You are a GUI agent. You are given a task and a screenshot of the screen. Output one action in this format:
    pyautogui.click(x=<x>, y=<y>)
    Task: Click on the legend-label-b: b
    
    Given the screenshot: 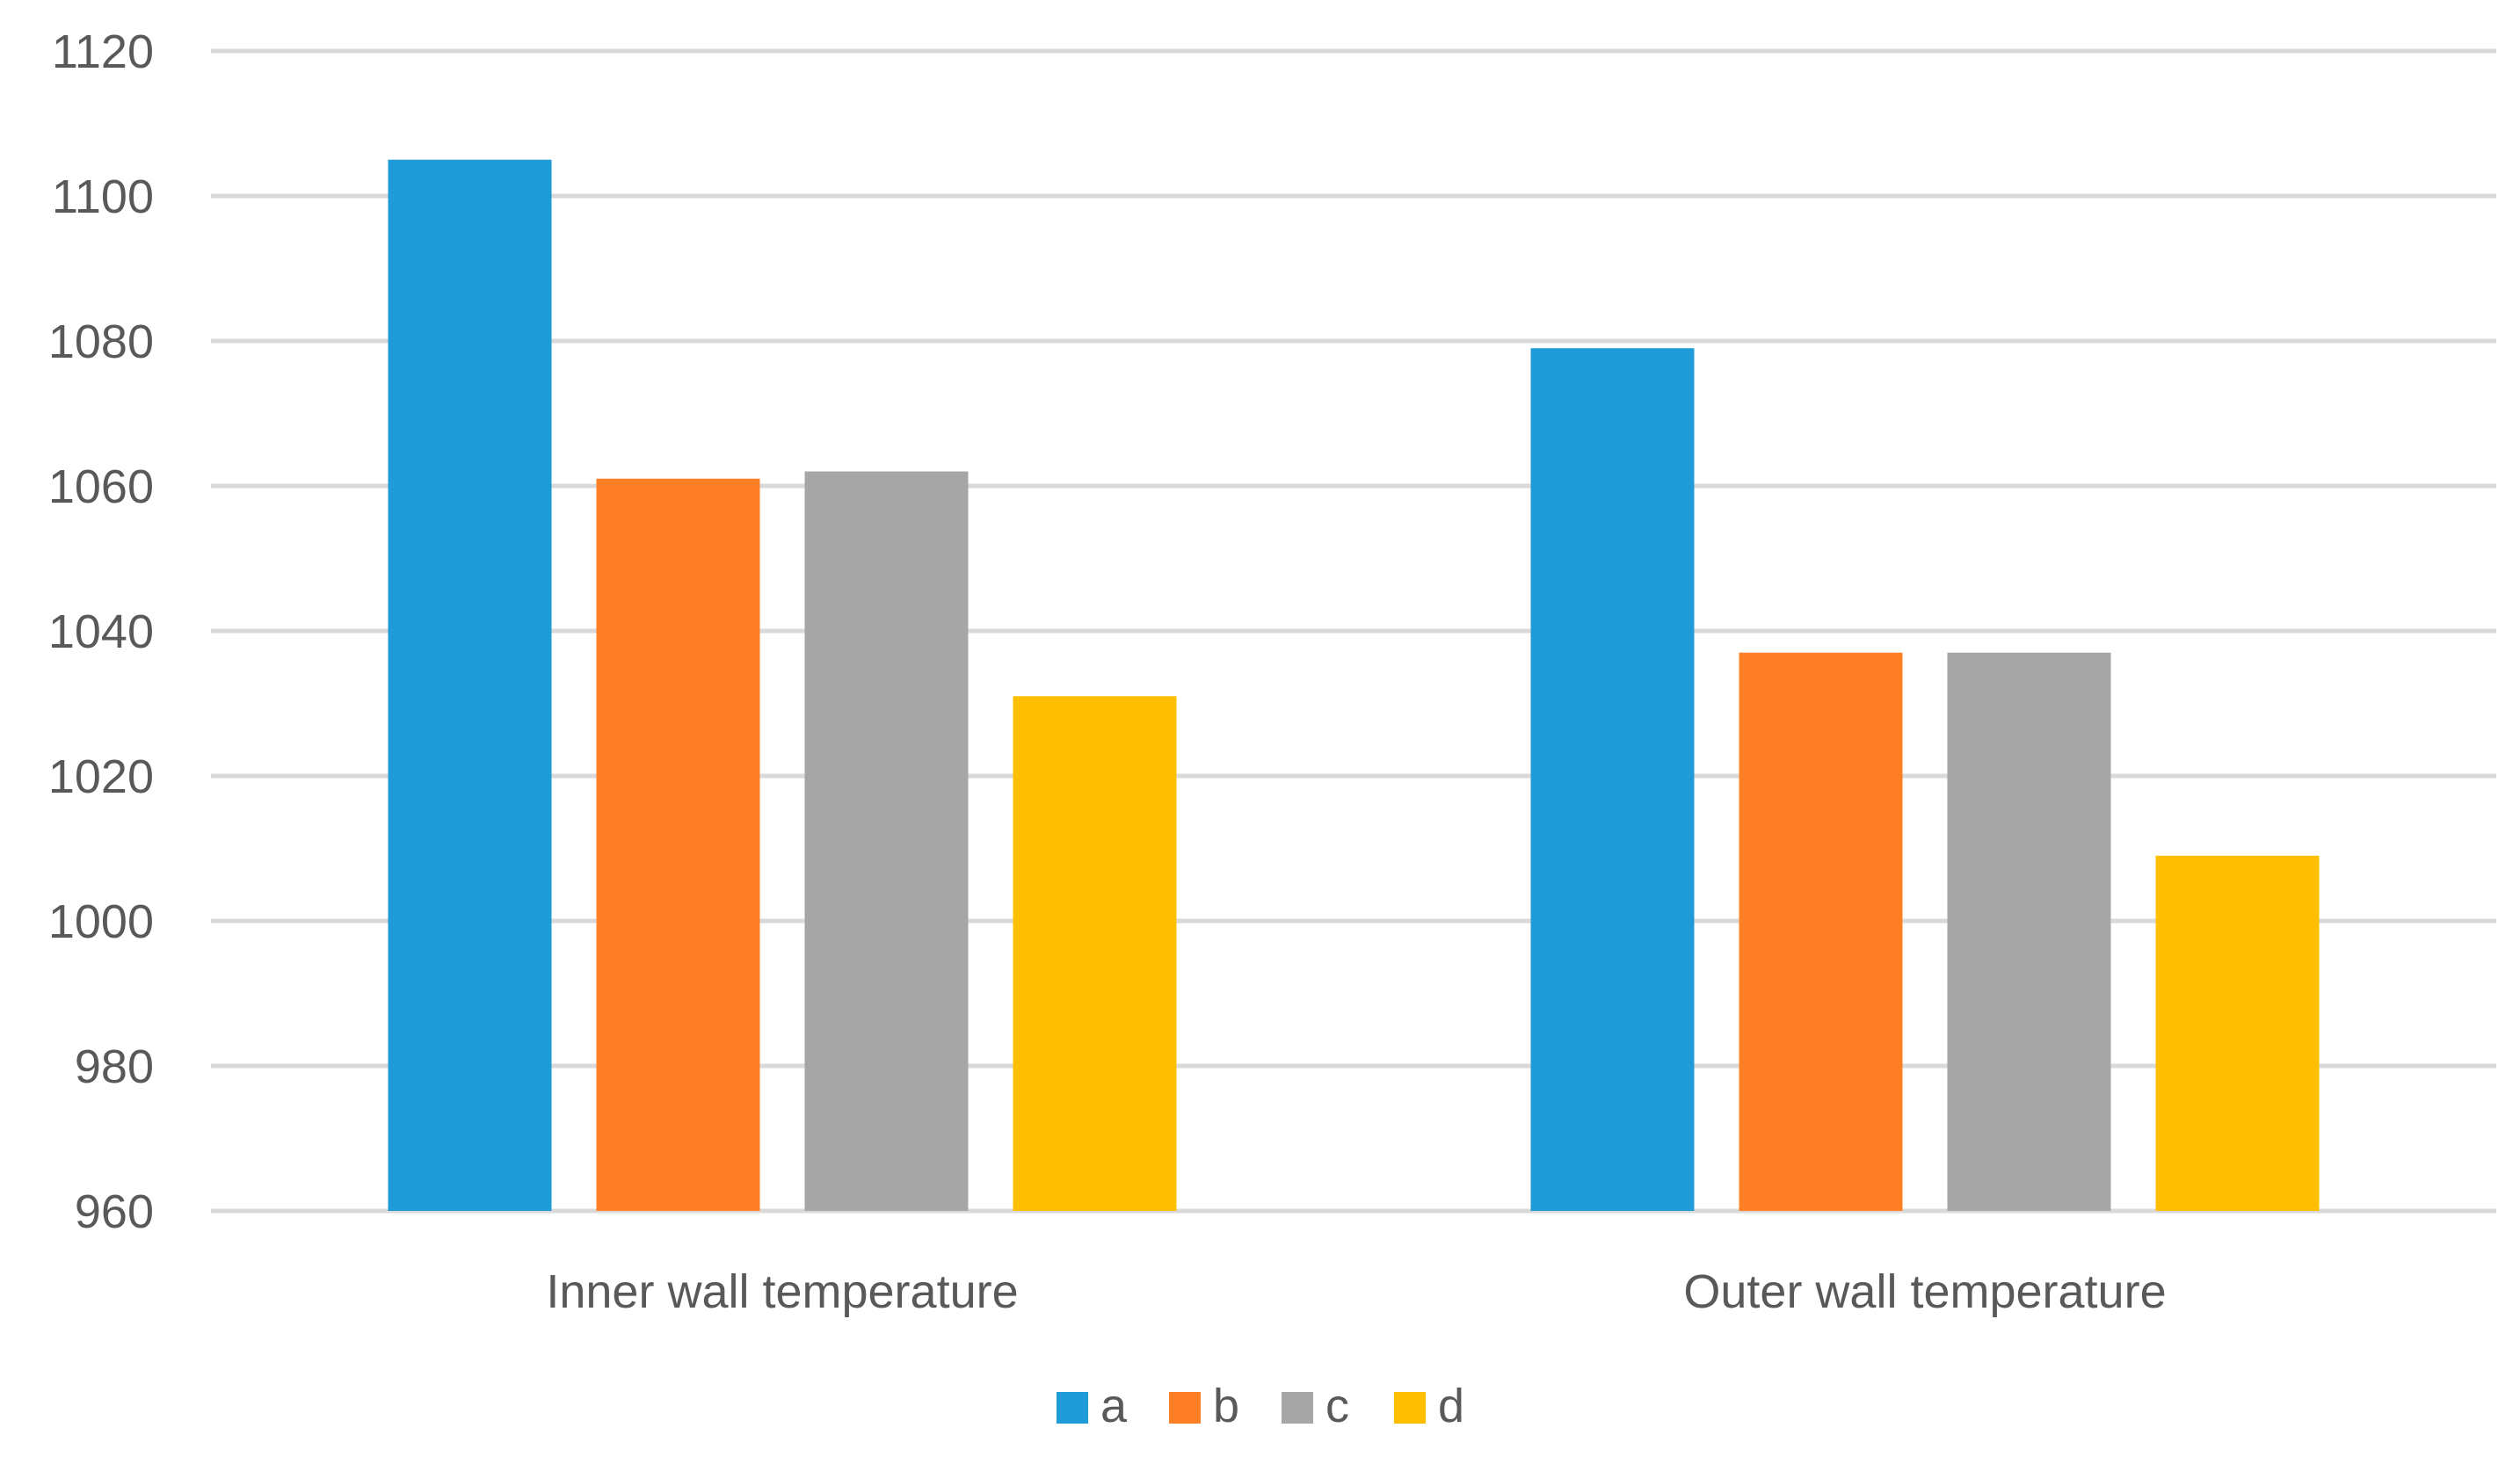 What is the action you would take?
    pyautogui.click(x=1226, y=1406)
    